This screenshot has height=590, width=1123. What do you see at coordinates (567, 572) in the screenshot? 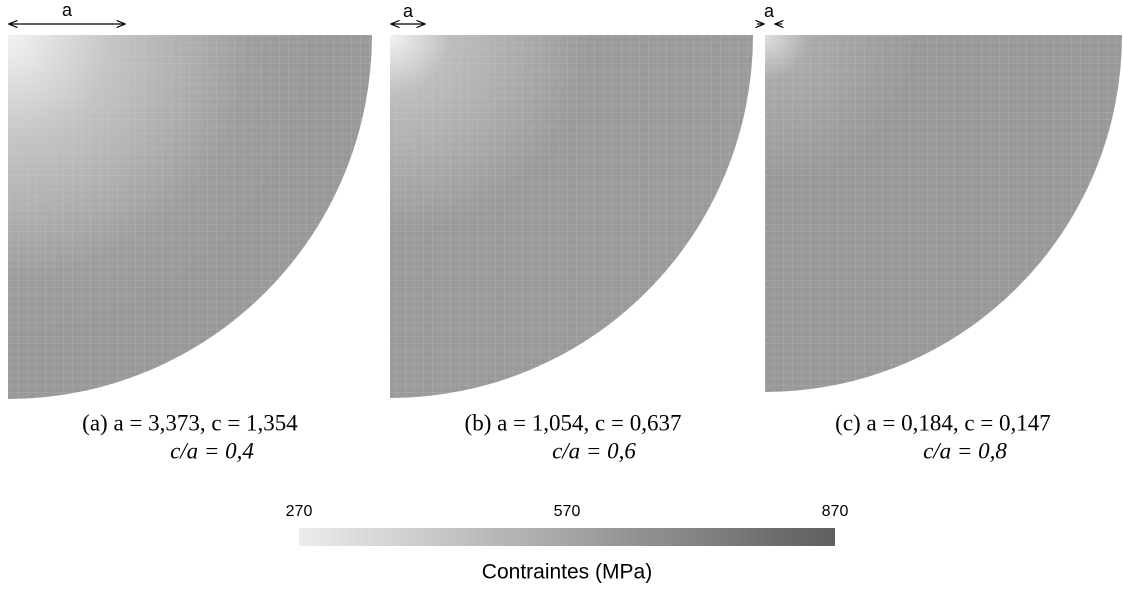
I see `colorbar-title: Contraintes (MPa)` at bounding box center [567, 572].